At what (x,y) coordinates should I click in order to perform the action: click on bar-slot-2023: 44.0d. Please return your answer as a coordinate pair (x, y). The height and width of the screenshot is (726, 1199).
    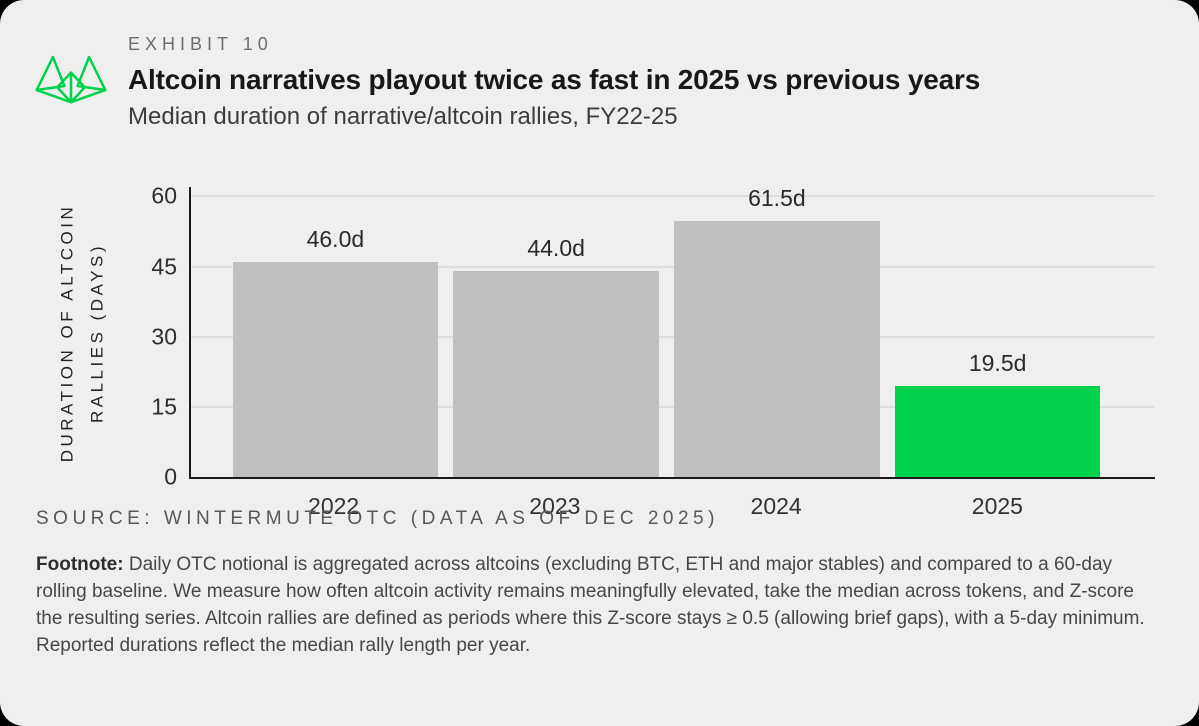
    Looking at the image, I should click on (556, 332).